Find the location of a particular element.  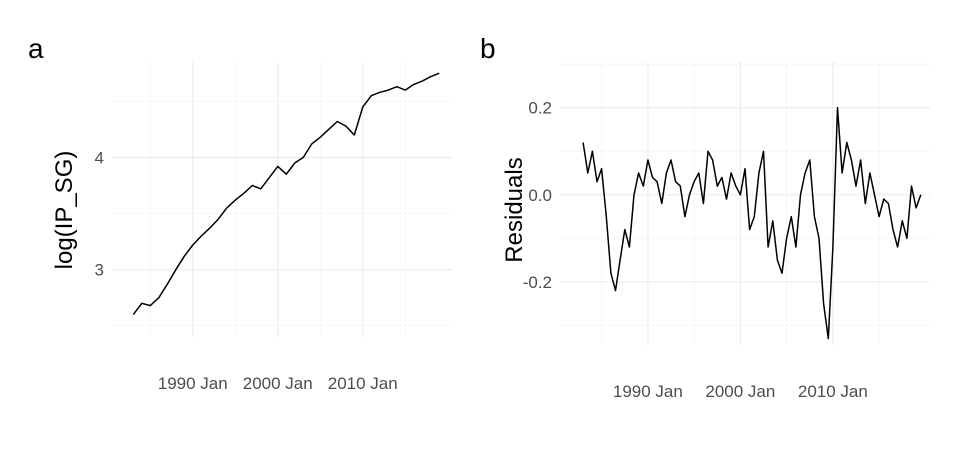

panel-a-y-tick-label: 4 is located at coordinates (99, 157).